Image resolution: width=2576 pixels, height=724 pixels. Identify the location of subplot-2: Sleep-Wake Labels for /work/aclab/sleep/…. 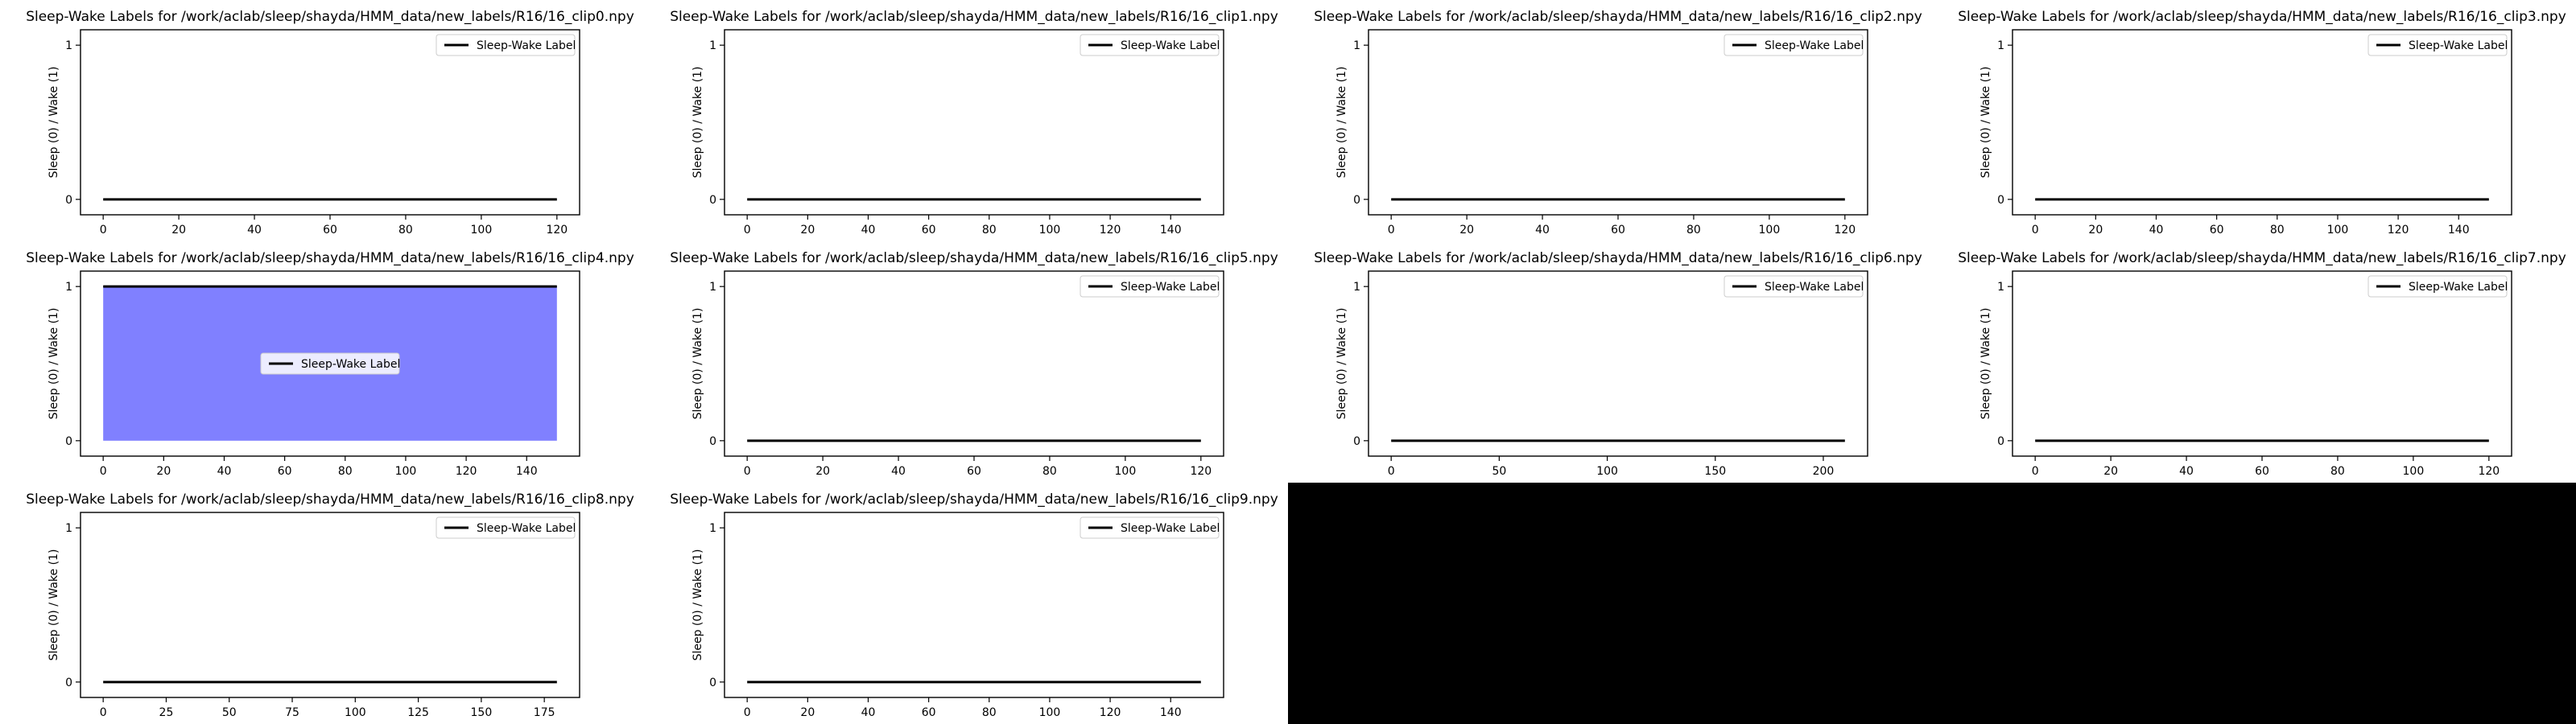
(1618, 123).